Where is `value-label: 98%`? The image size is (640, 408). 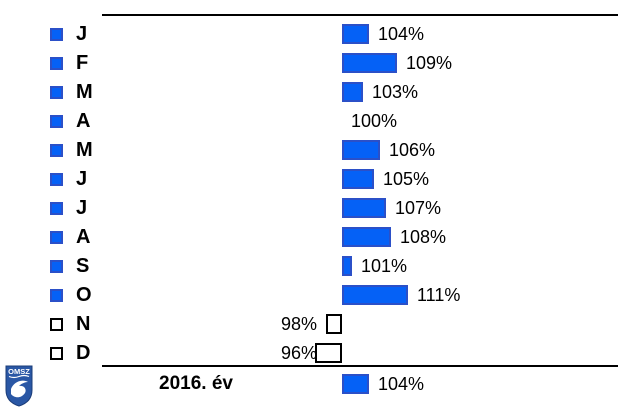 value-label: 98% is located at coordinates (298, 324).